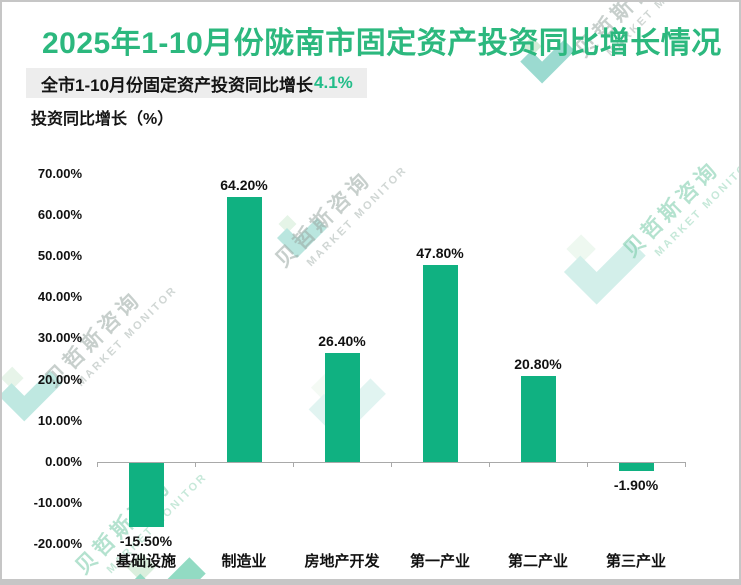 The image size is (741, 585). Describe the element at coordinates (146, 540) in the screenshot. I see `bar-value-label: -15.50%` at that location.